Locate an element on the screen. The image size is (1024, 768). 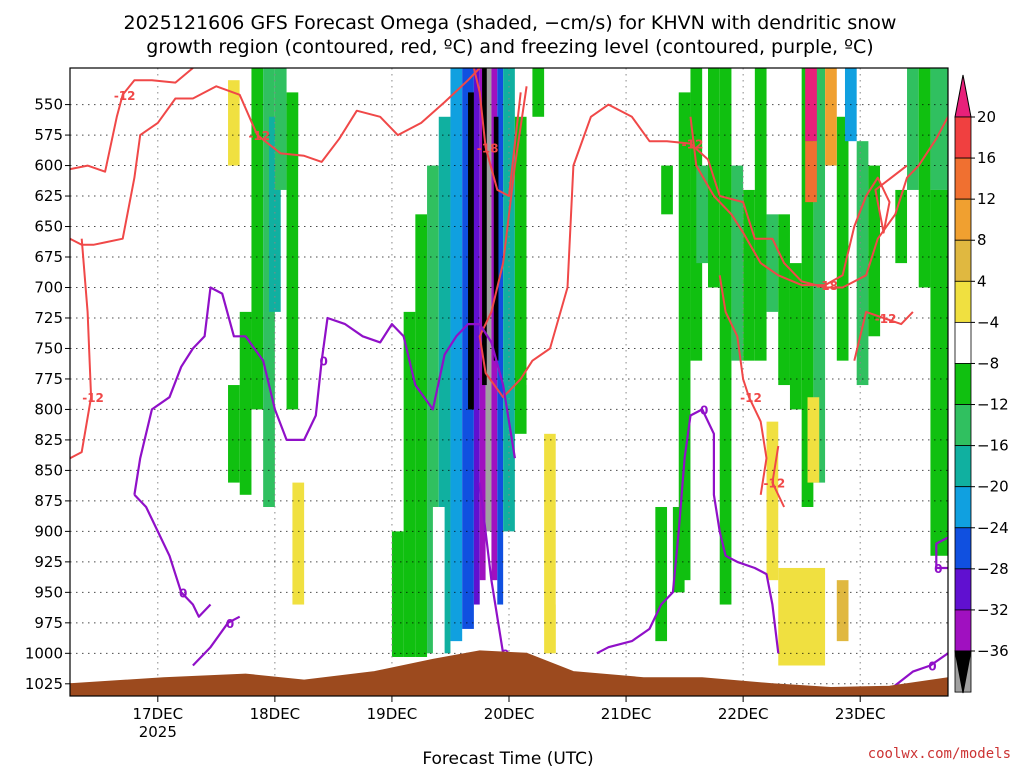
colorbar-label-9: −20 is located at coordinates (993, 487).